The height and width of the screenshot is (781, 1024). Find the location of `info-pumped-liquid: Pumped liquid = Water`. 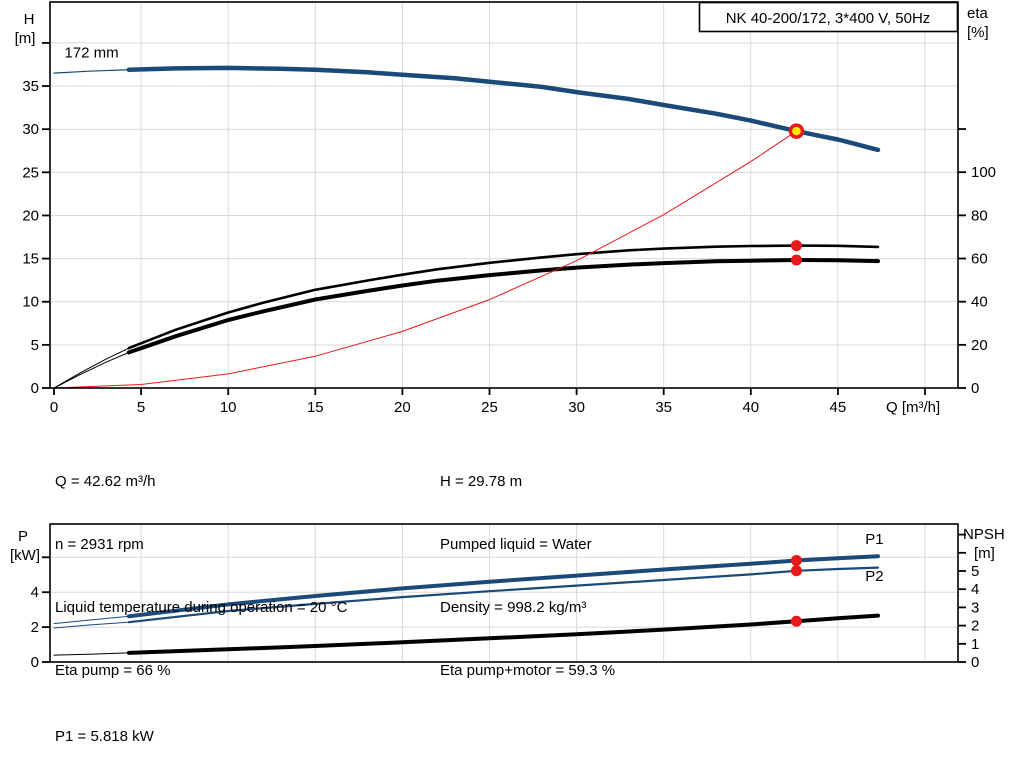

info-pumped-liquid: Pumped liquid = Water is located at coordinates (516, 544).